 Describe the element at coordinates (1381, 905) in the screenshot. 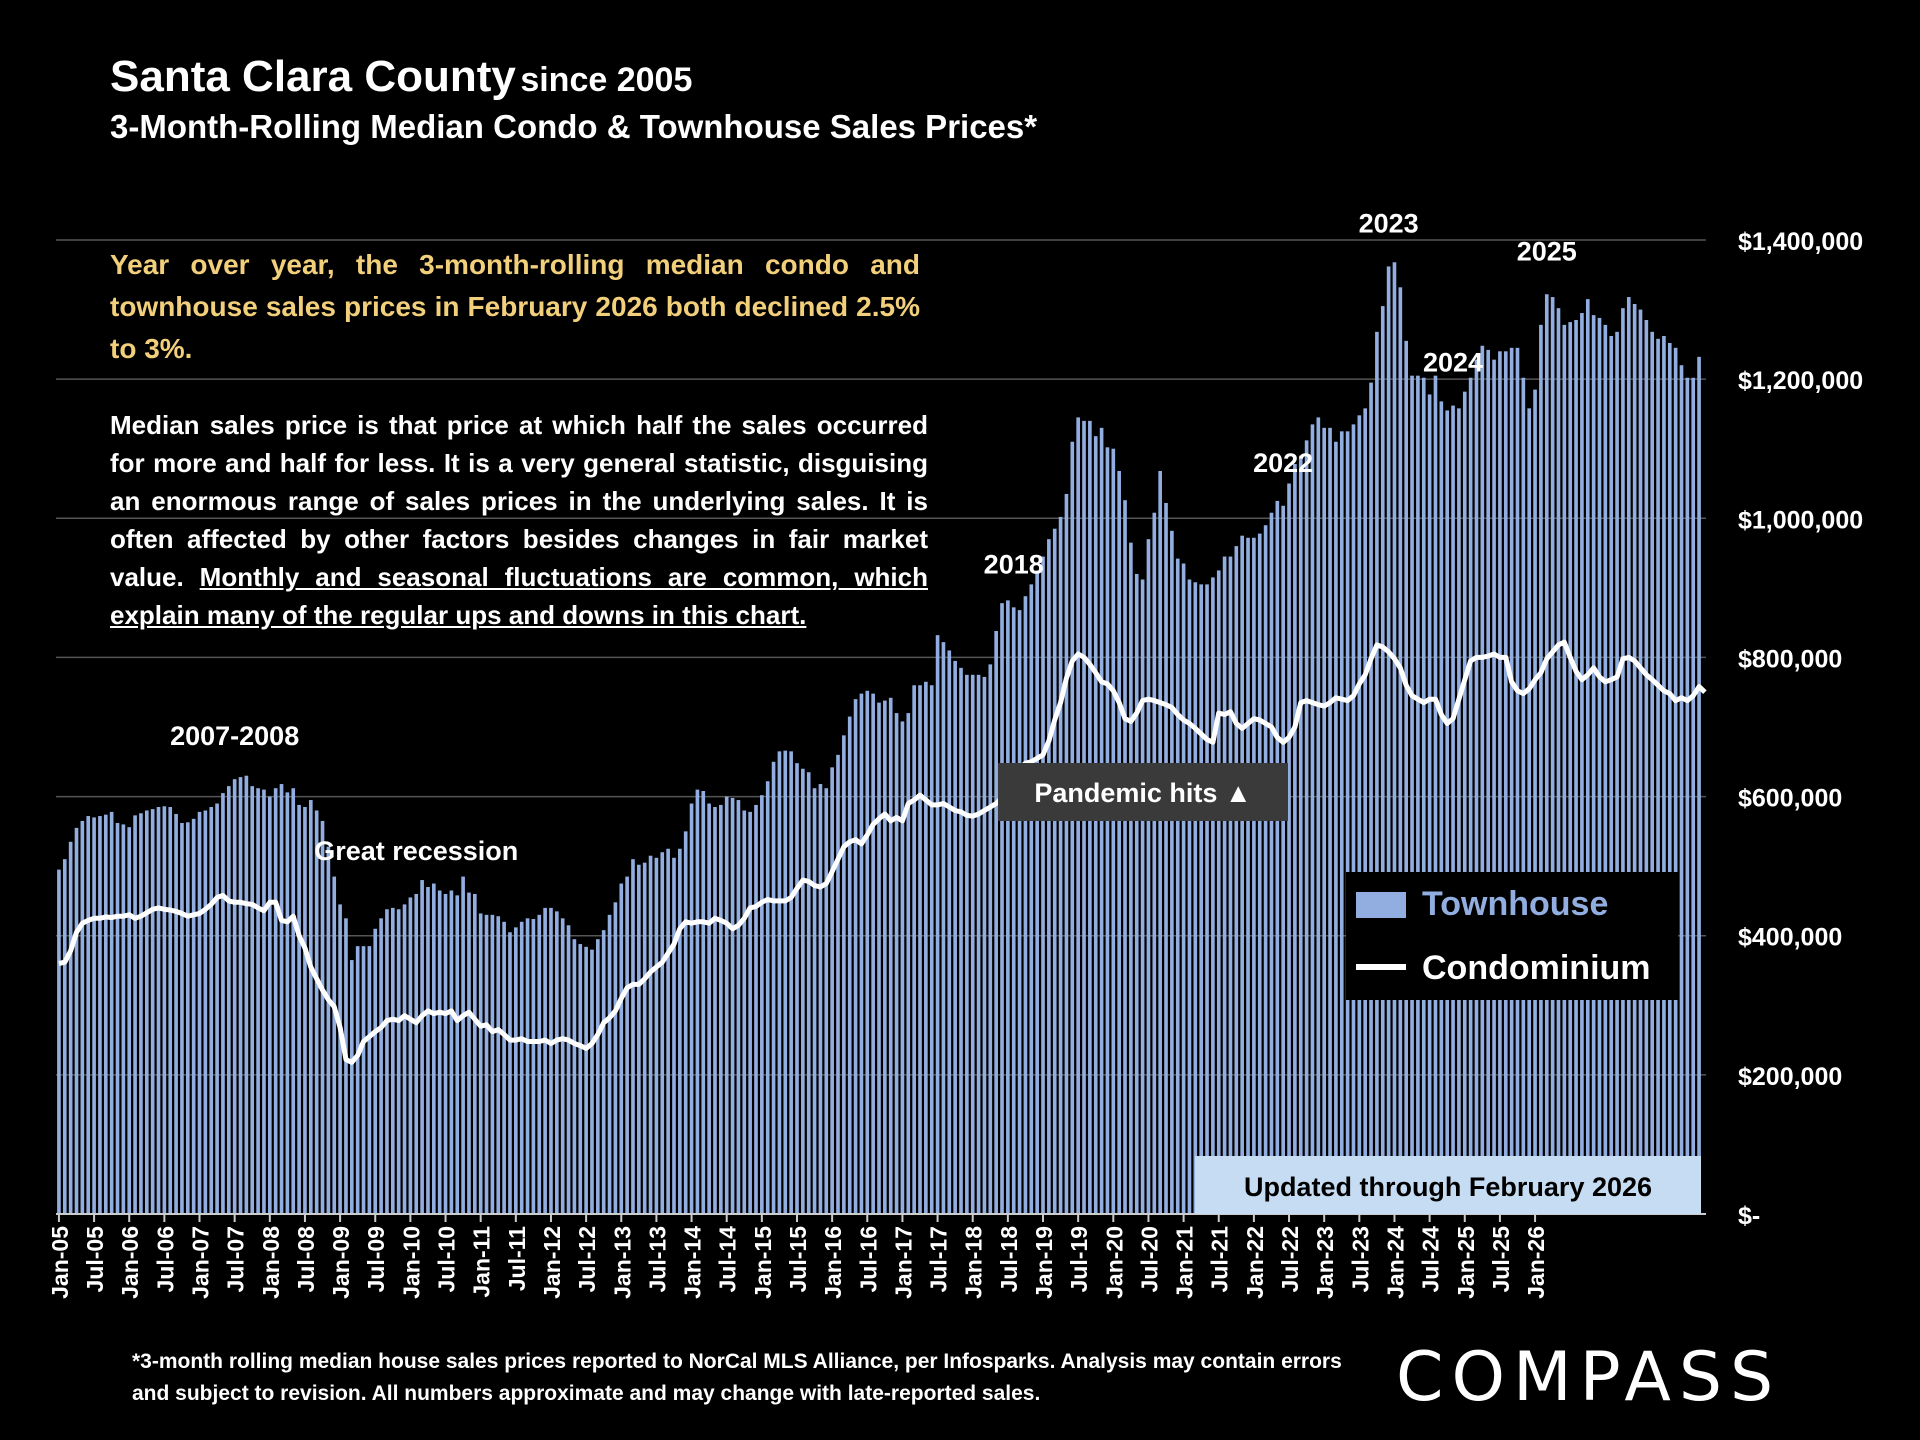

I see `legend-swatch-townhouse` at that location.